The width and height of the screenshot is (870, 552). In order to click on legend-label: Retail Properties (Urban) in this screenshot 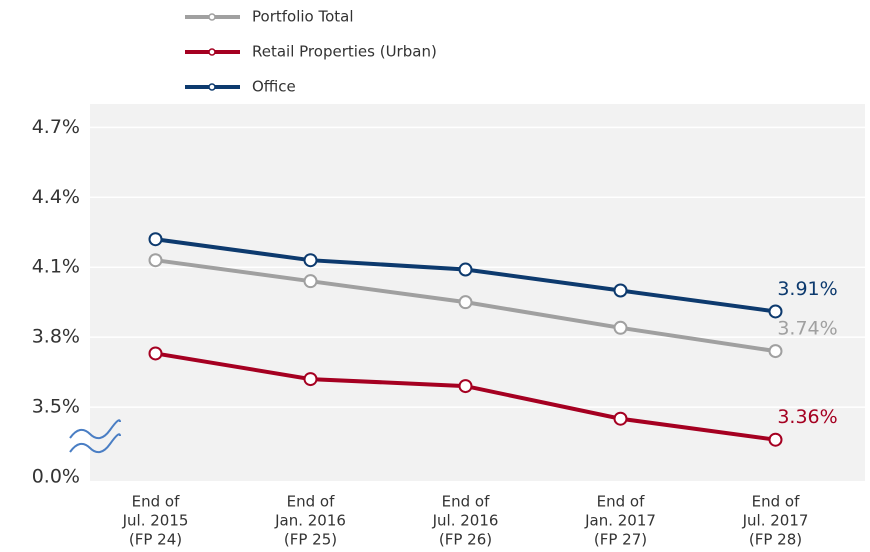, I will do `click(344, 52)`.